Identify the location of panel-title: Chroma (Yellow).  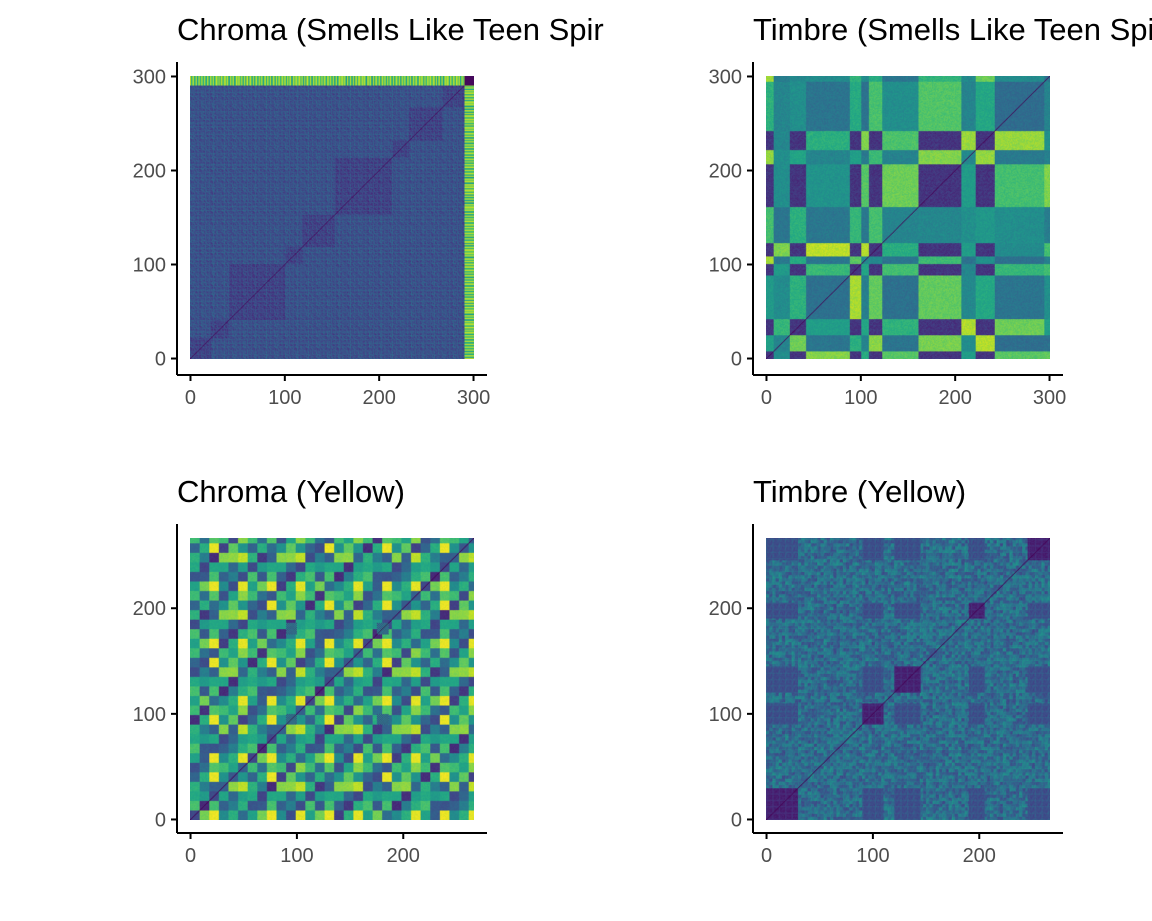
(291, 491).